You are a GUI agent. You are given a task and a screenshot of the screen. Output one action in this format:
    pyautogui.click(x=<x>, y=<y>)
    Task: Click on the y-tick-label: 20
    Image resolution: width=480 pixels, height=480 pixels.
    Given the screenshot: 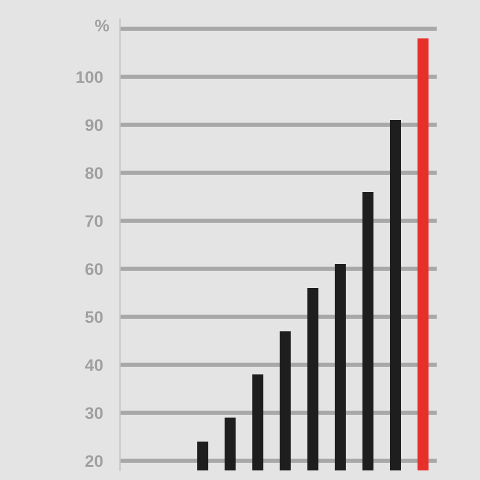 What is the action you would take?
    pyautogui.click(x=94, y=461)
    